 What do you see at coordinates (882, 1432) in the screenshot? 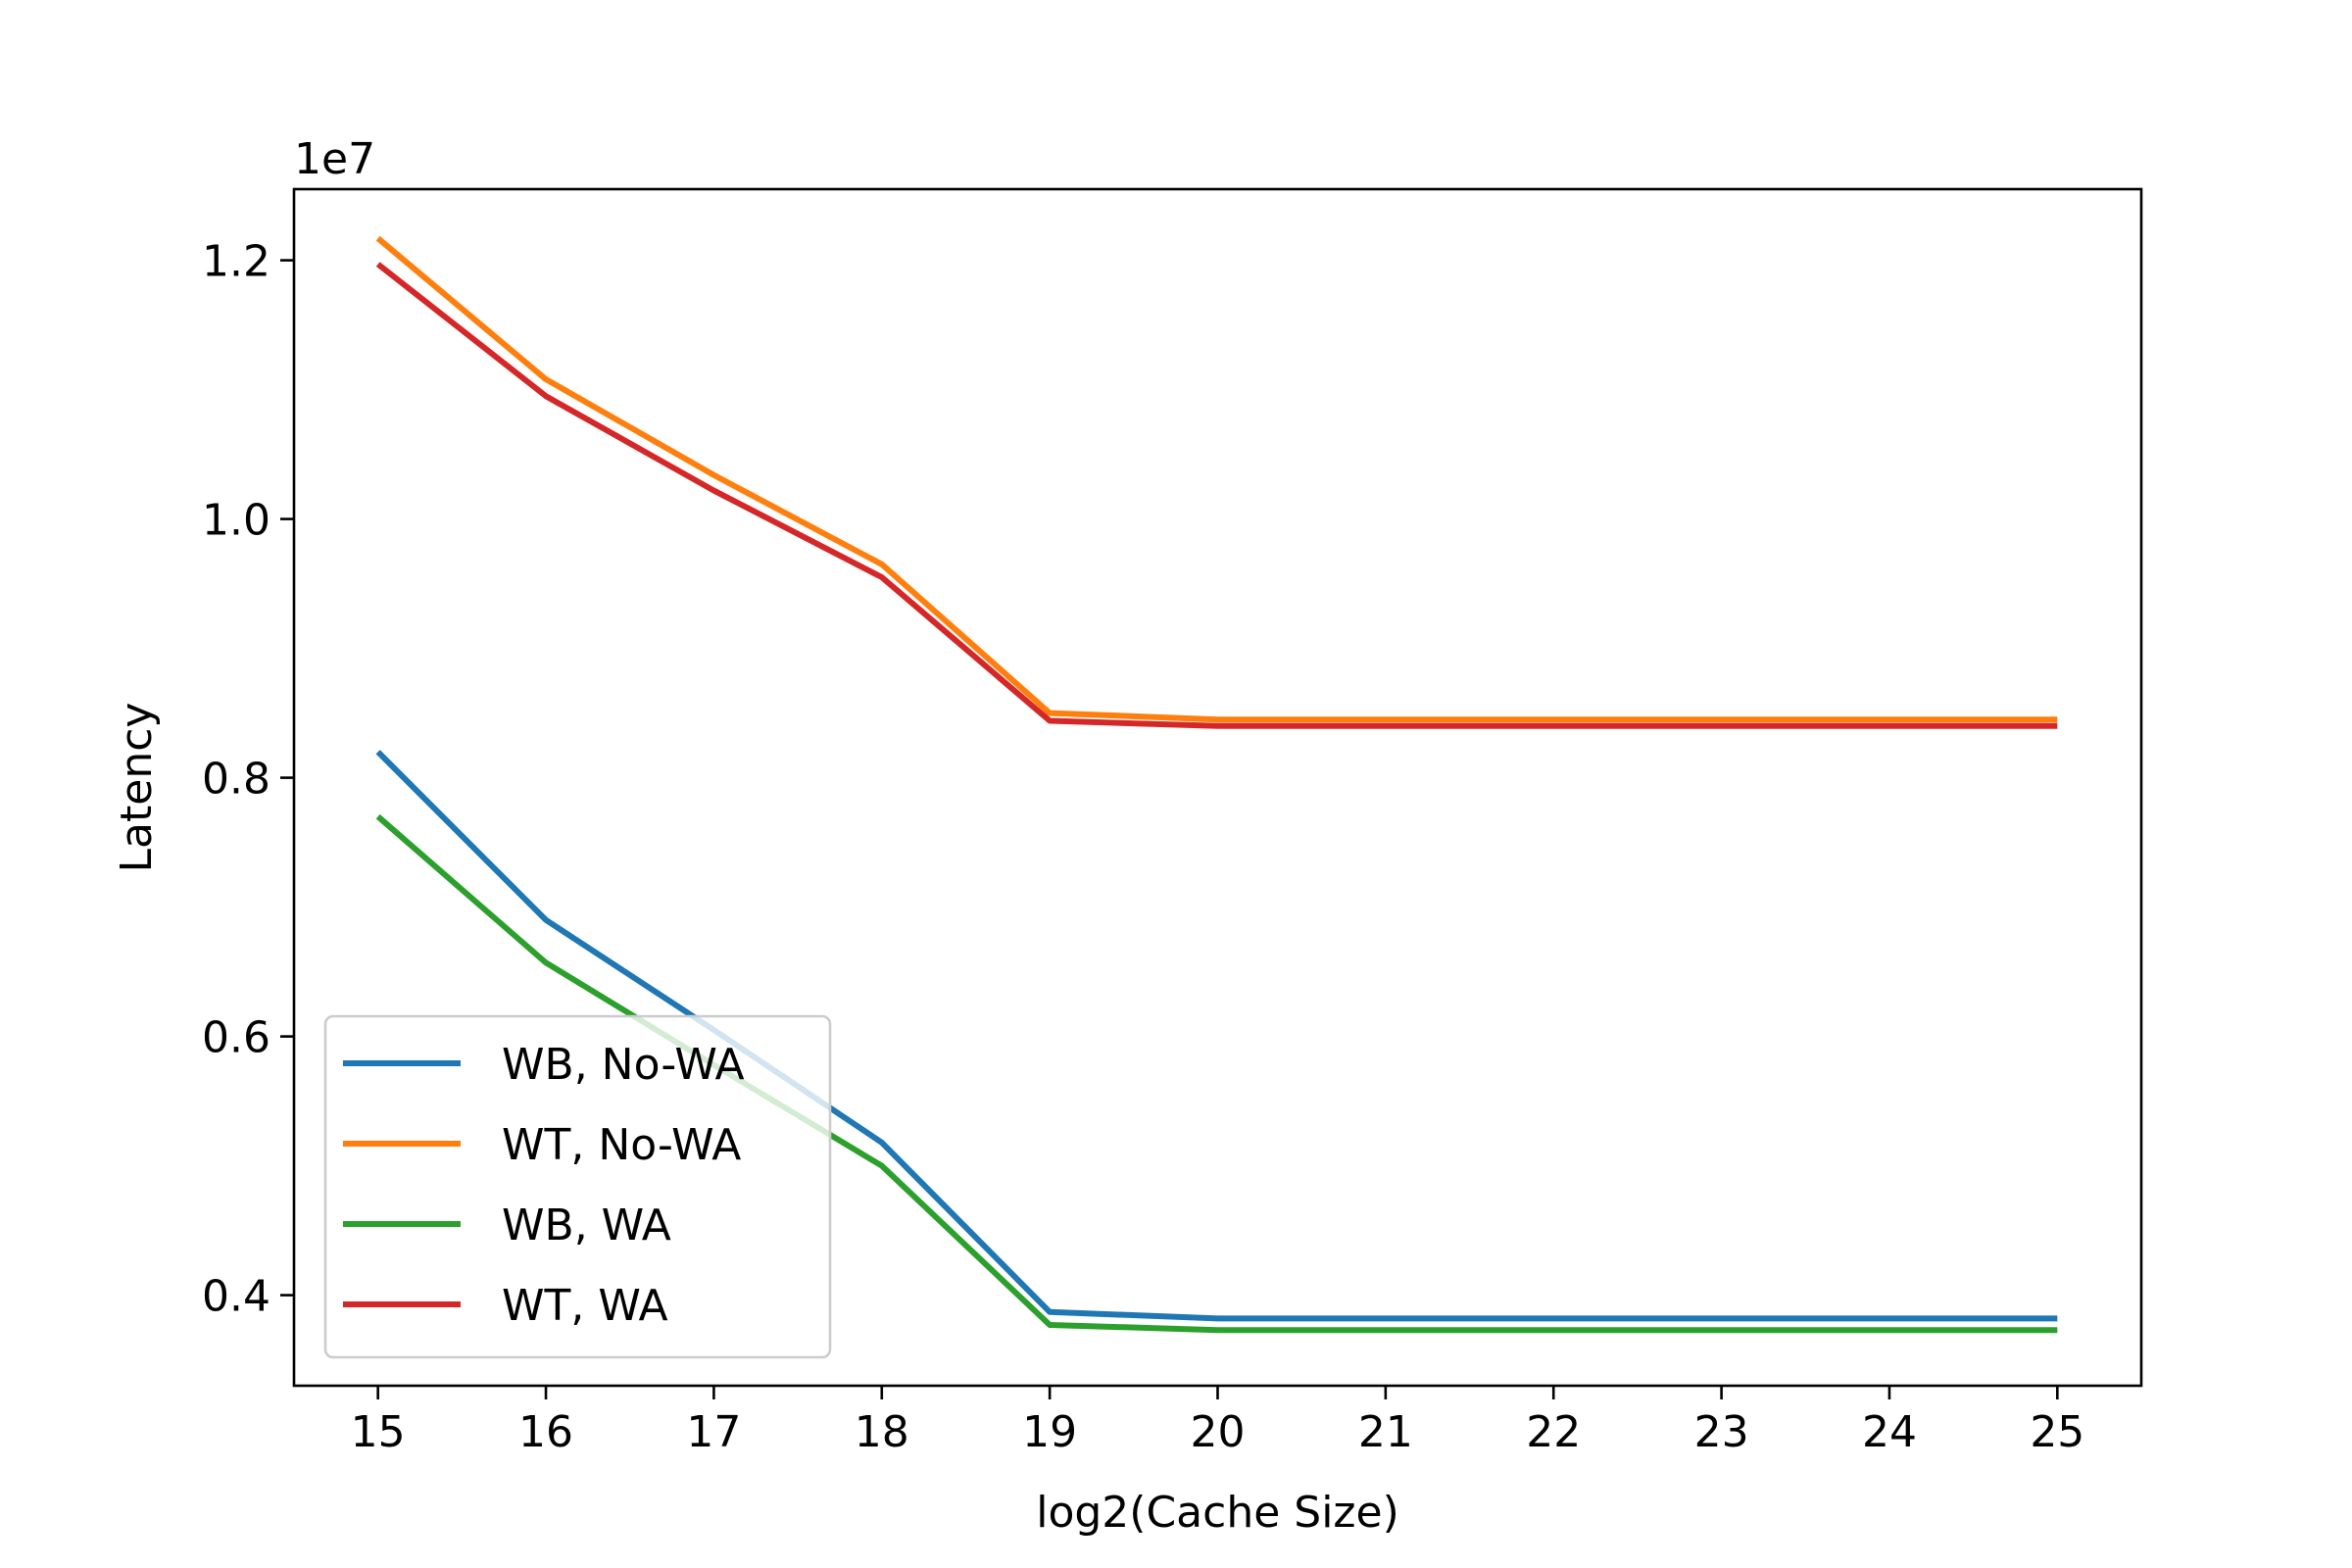
I see `x-tick-label: 18` at bounding box center [882, 1432].